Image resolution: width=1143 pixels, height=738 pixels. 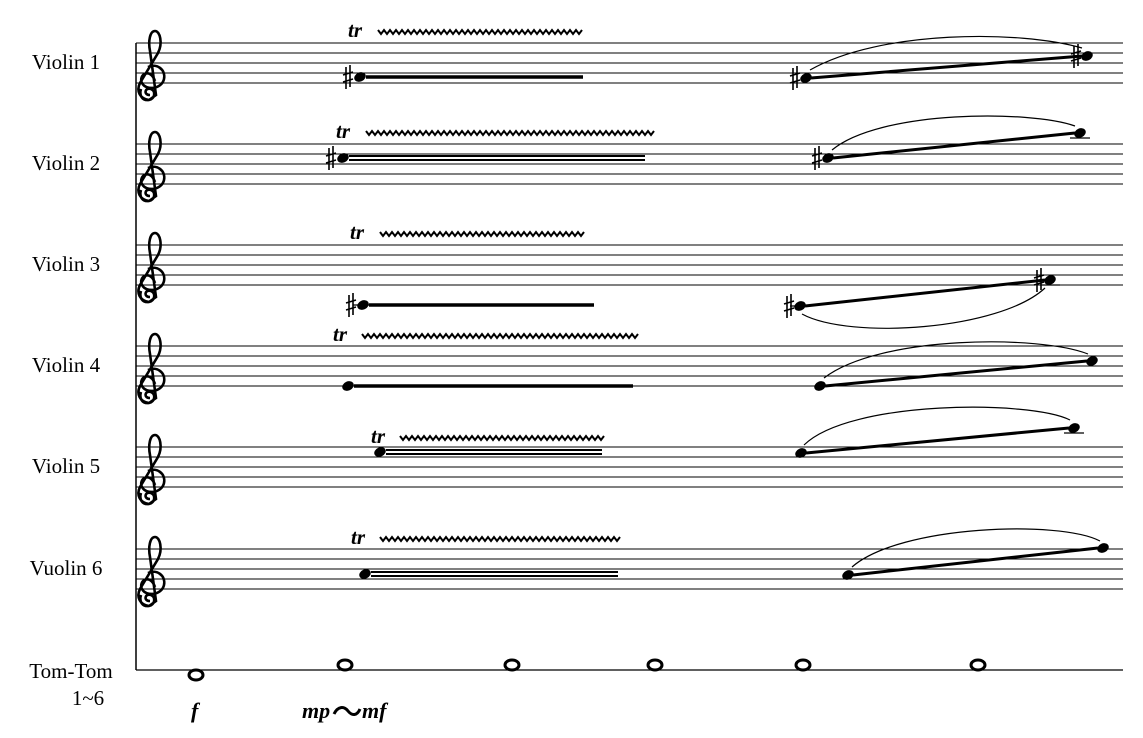 I want to click on percussion-range: 1~6, so click(x=88, y=698).